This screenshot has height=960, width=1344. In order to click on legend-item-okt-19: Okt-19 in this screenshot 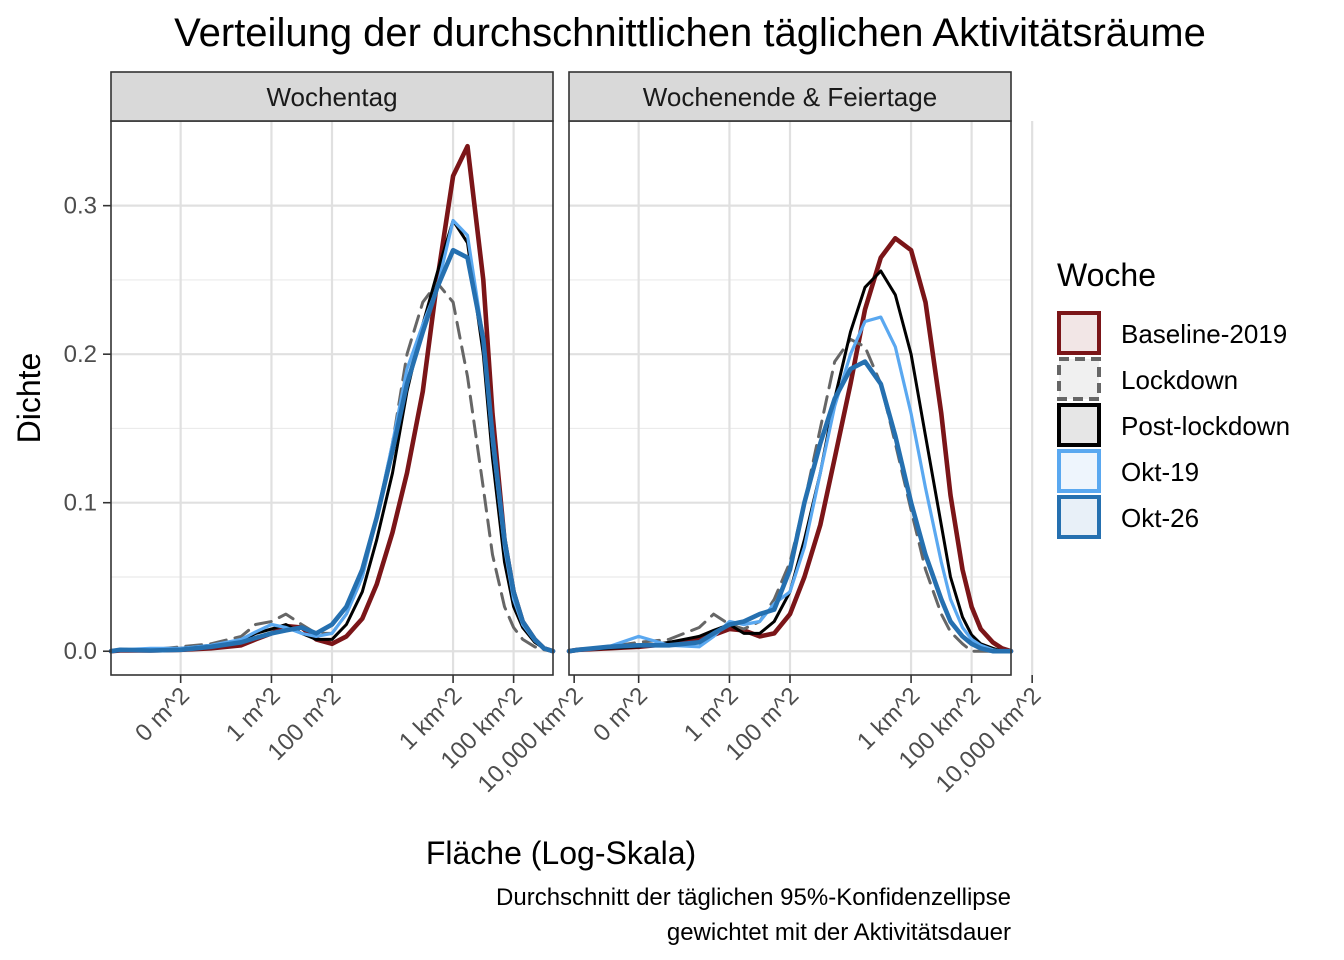, I will do `click(1128, 471)`.